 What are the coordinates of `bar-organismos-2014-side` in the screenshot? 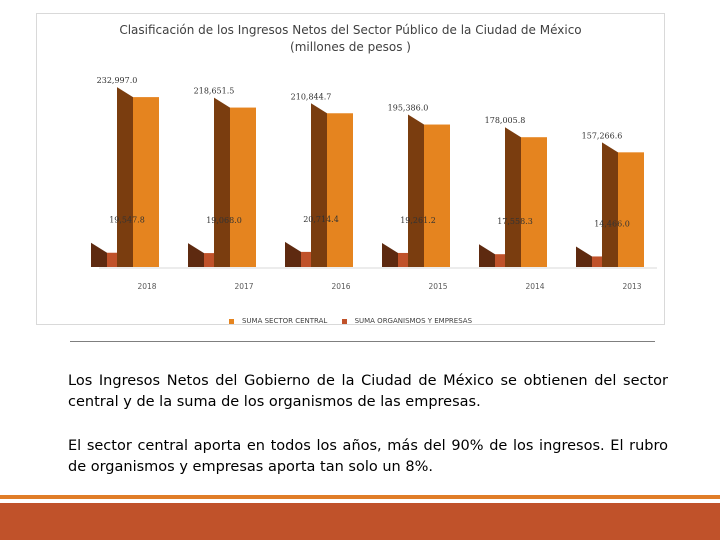 It's located at (487, 255).